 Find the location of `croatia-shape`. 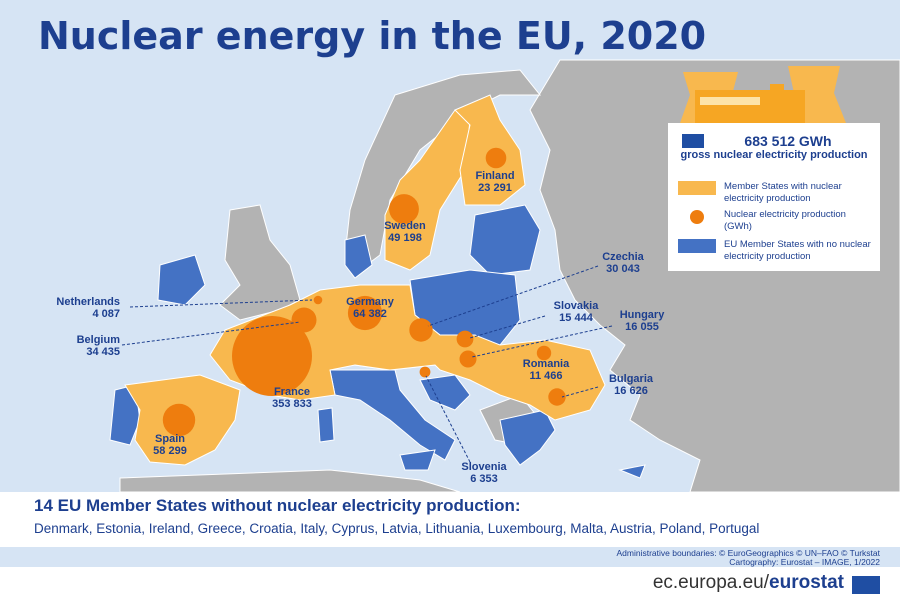

croatia-shape is located at coordinates (445, 392).